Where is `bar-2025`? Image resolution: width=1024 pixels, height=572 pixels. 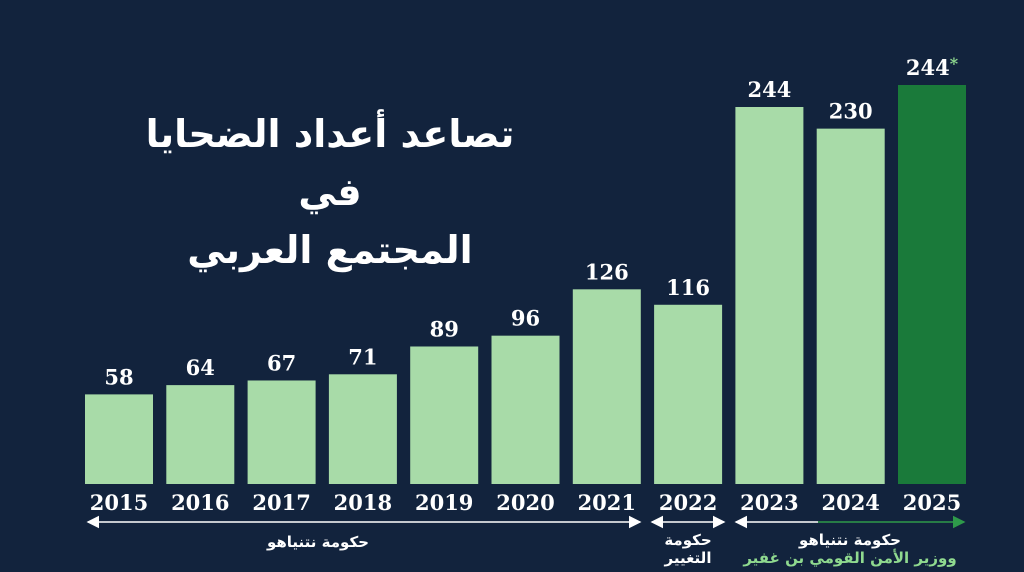 bar-2025 is located at coordinates (932, 284).